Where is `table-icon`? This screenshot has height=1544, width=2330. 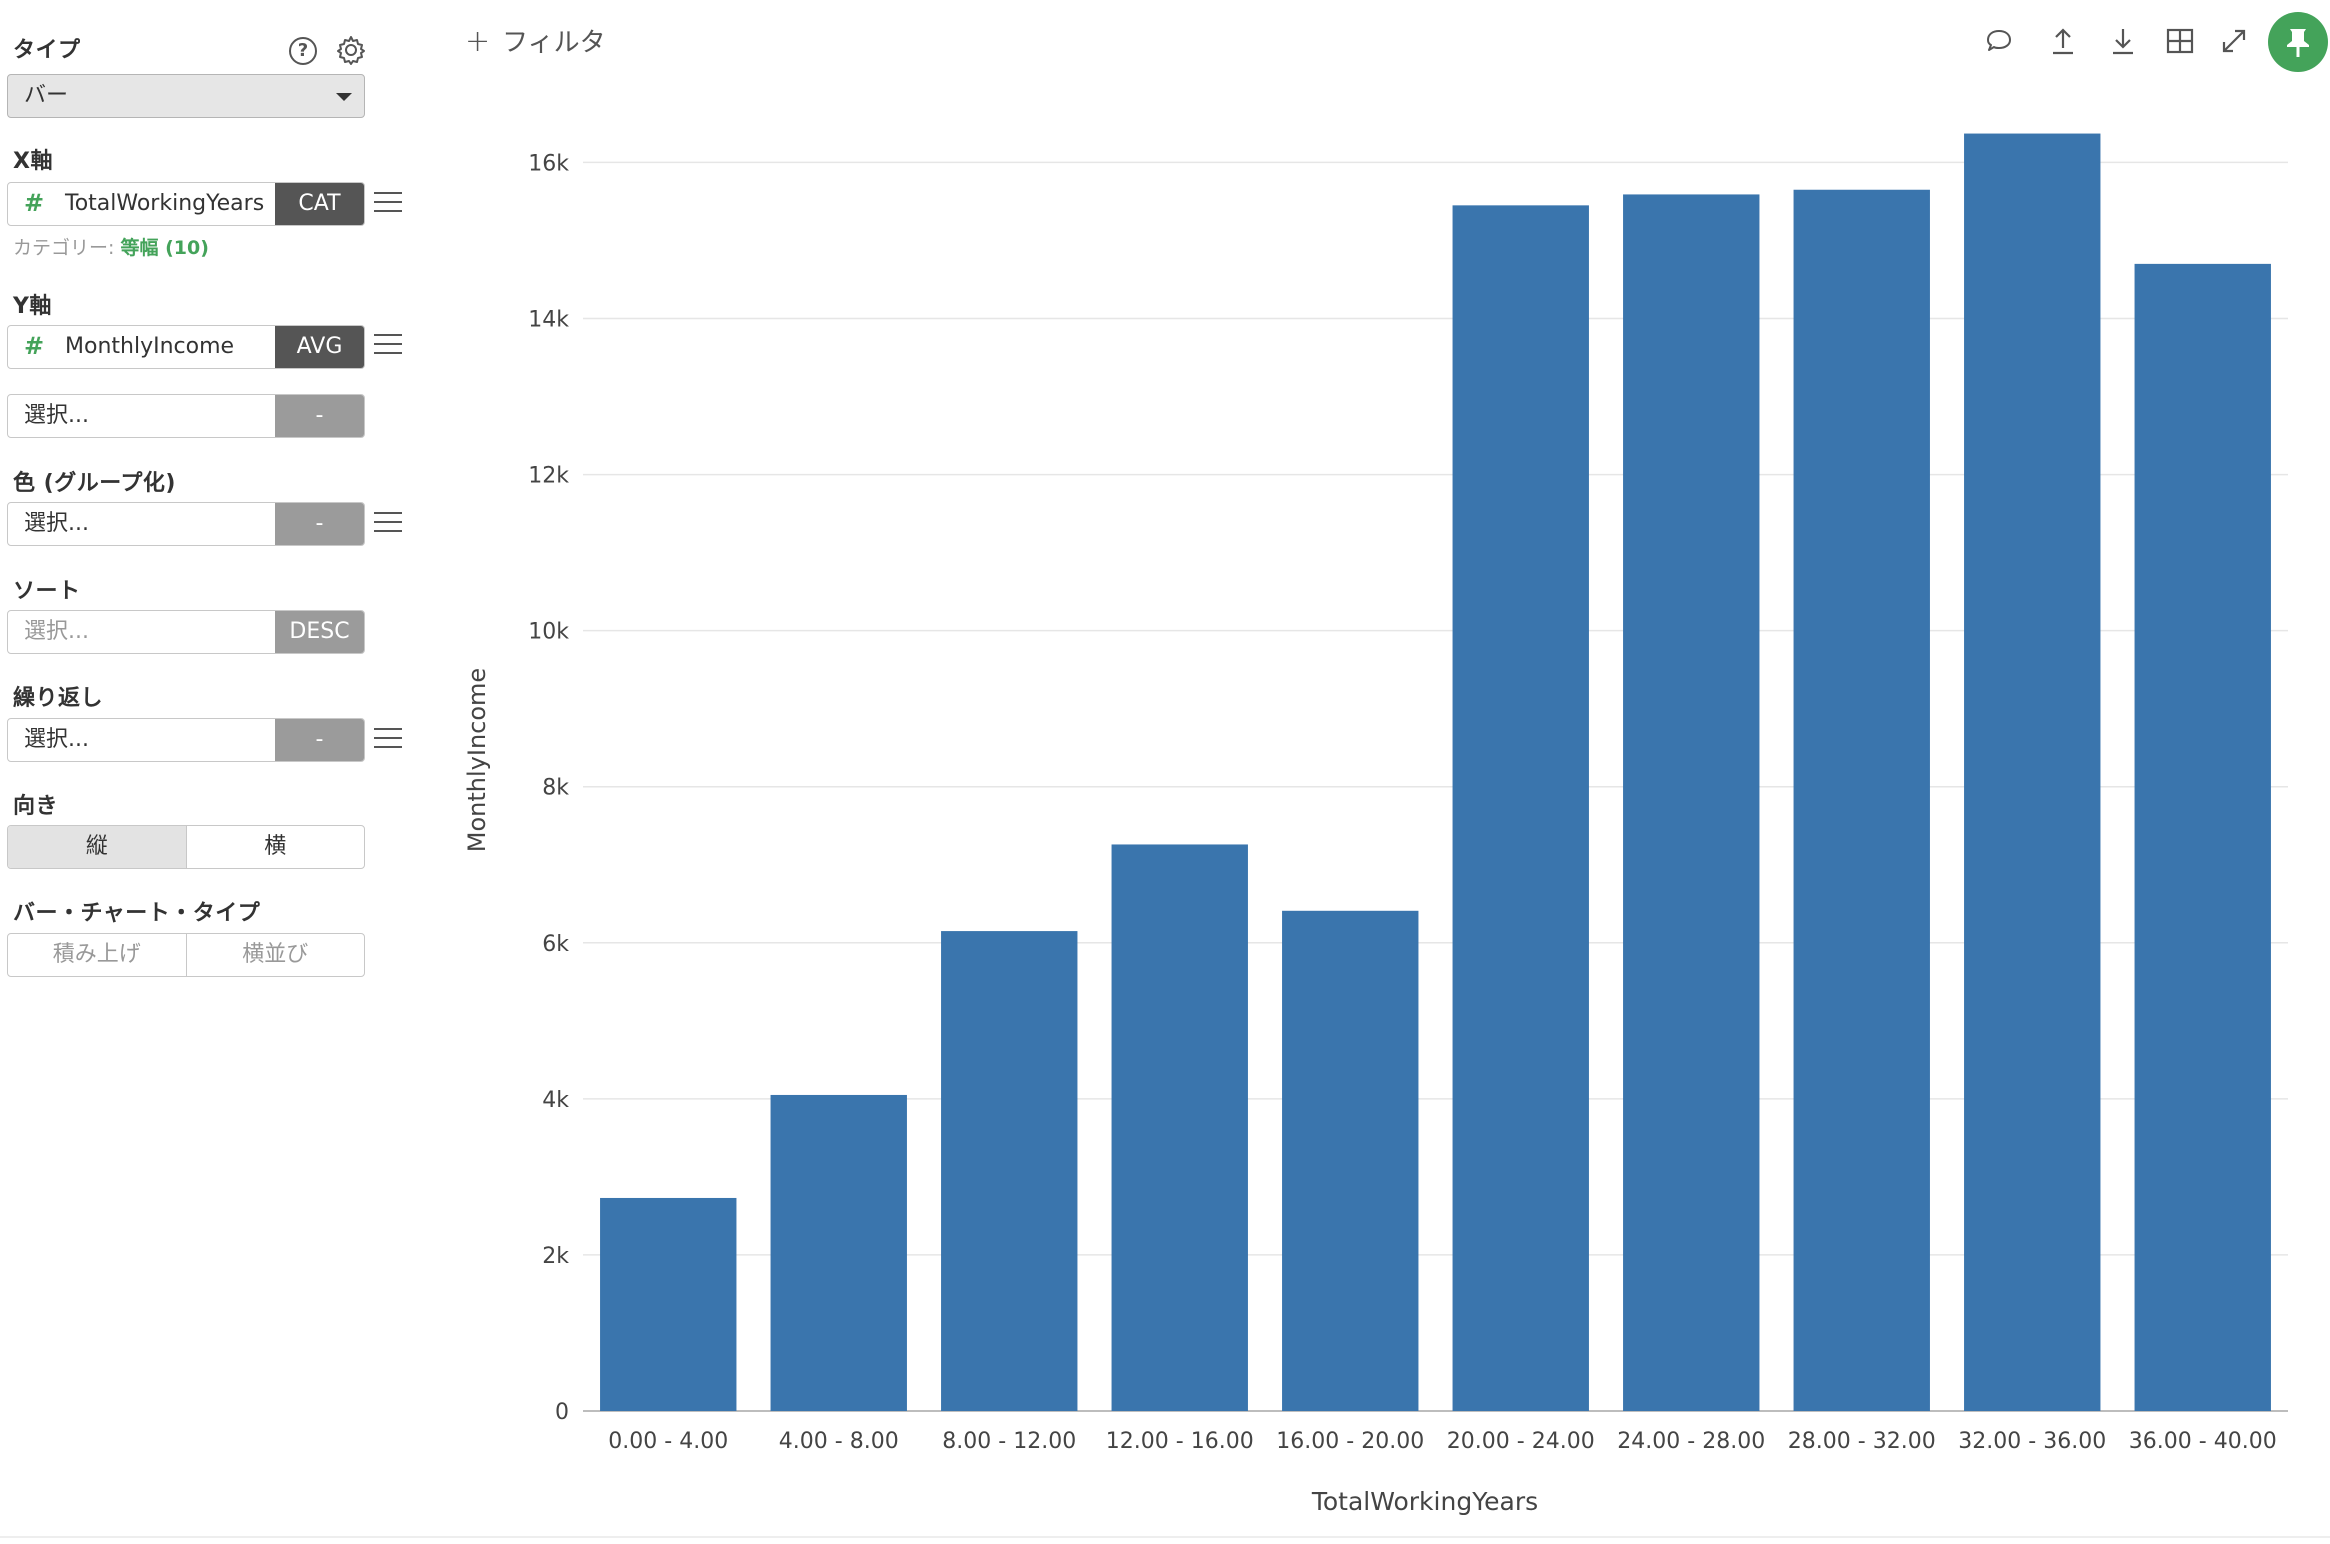
table-icon is located at coordinates (2180, 41).